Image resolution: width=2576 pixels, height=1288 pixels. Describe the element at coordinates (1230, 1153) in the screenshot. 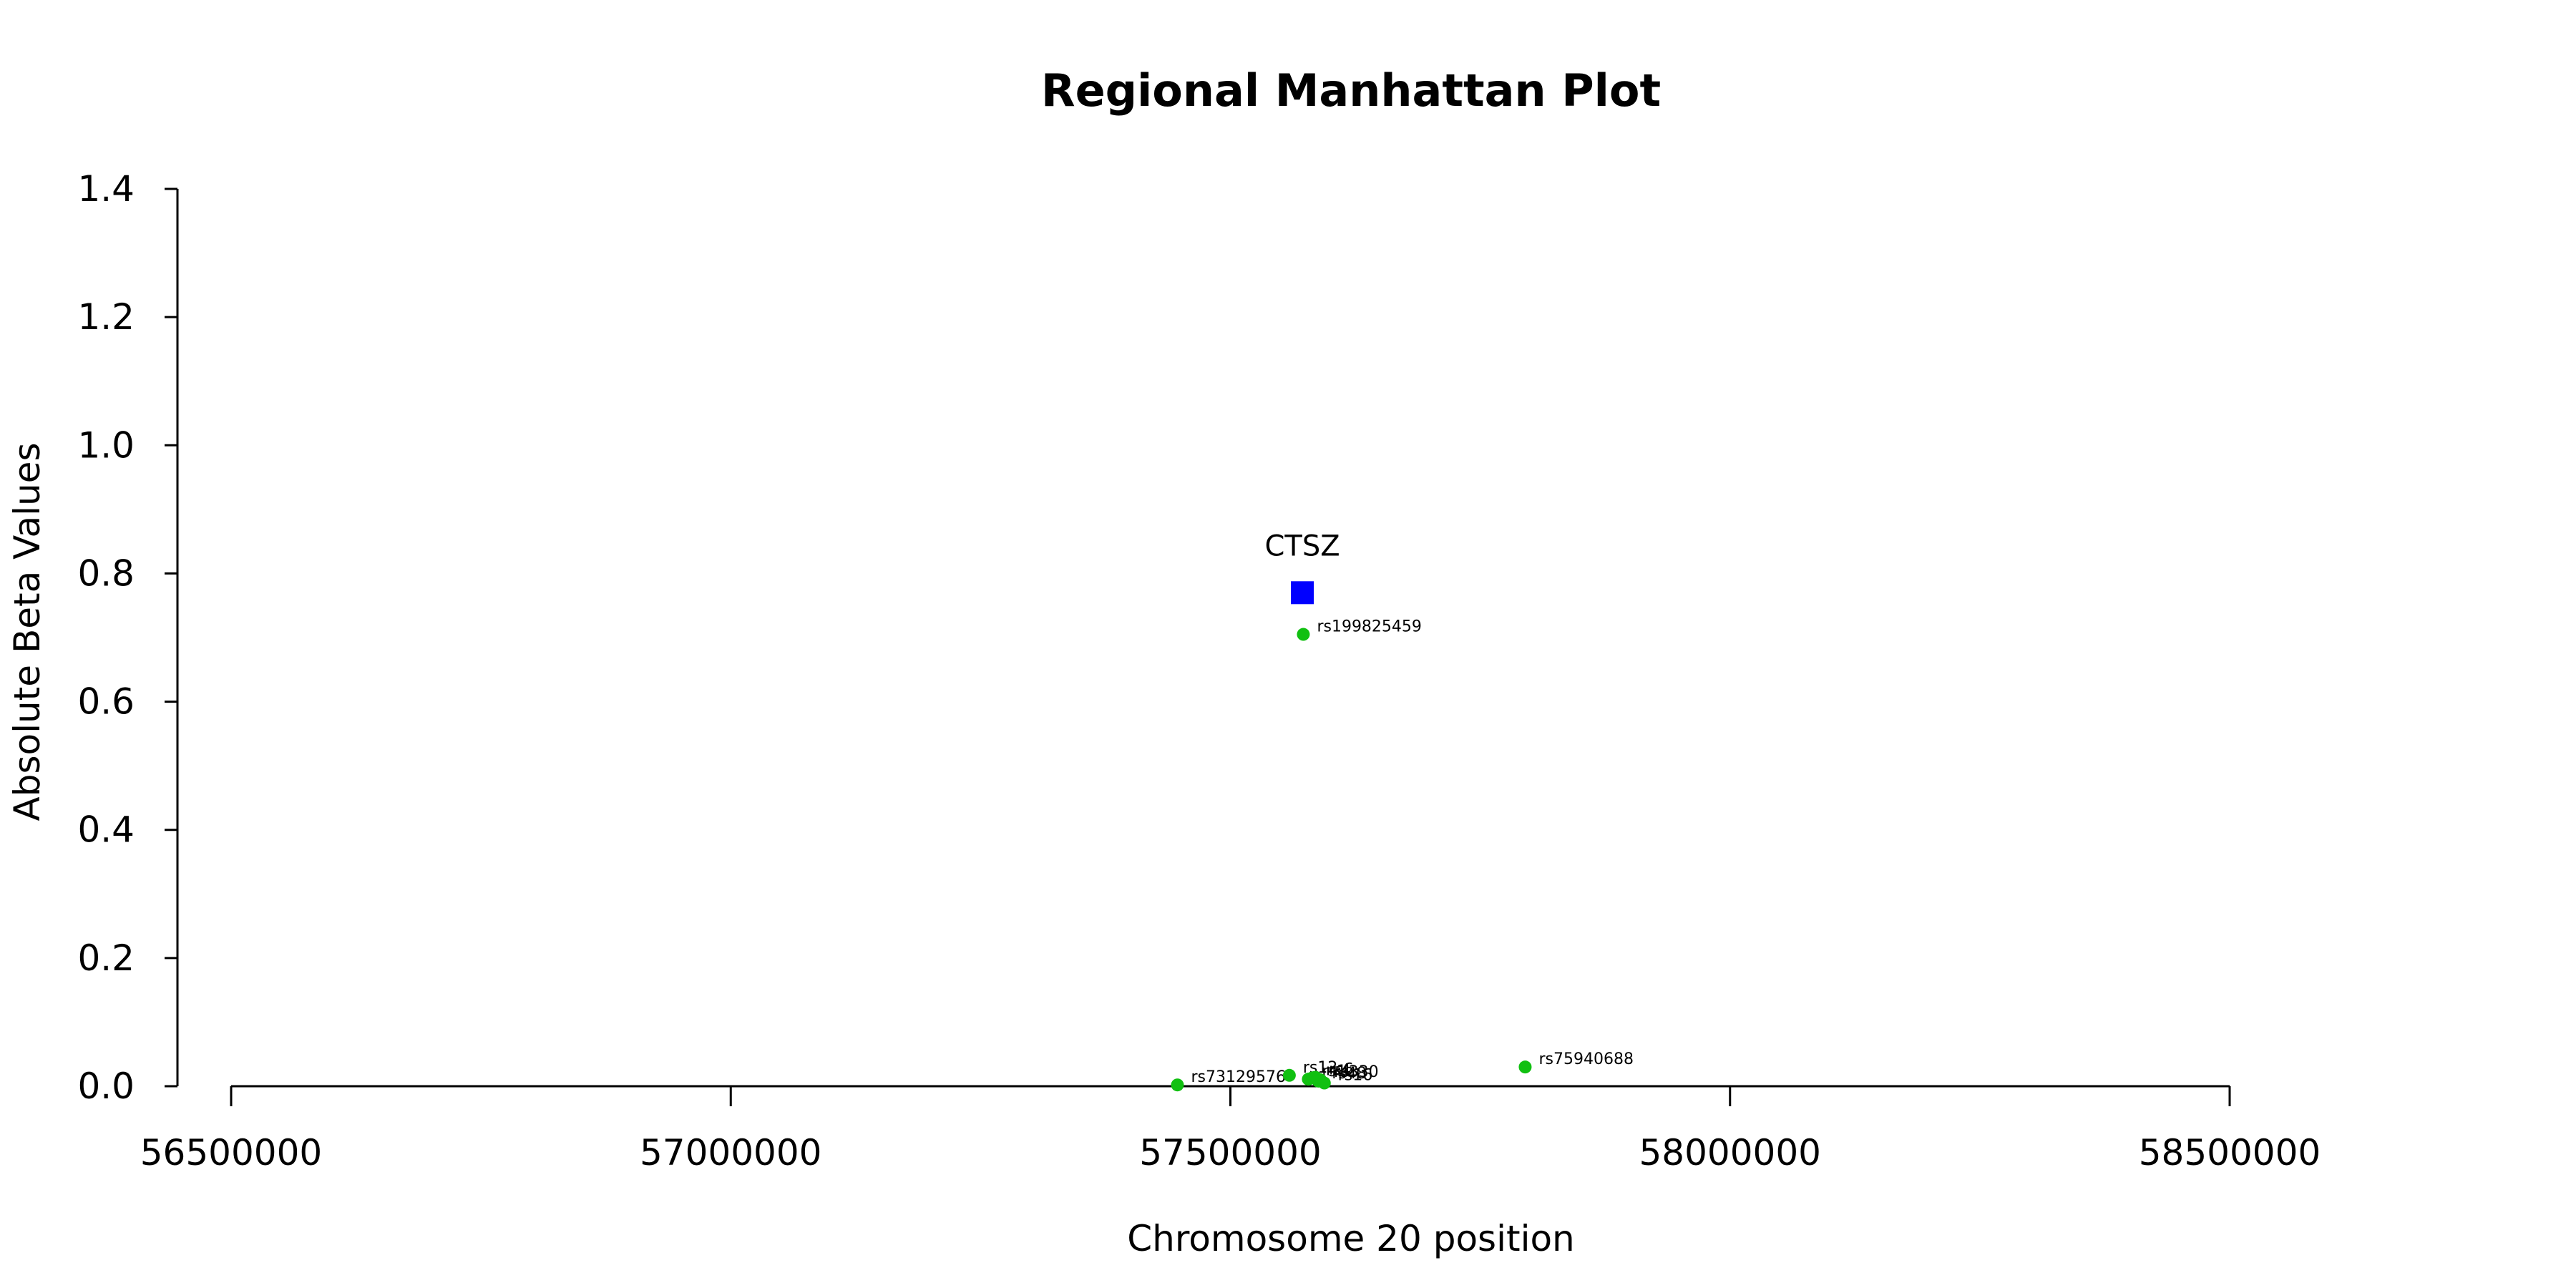

I see `x-tick-label: 57500000` at that location.